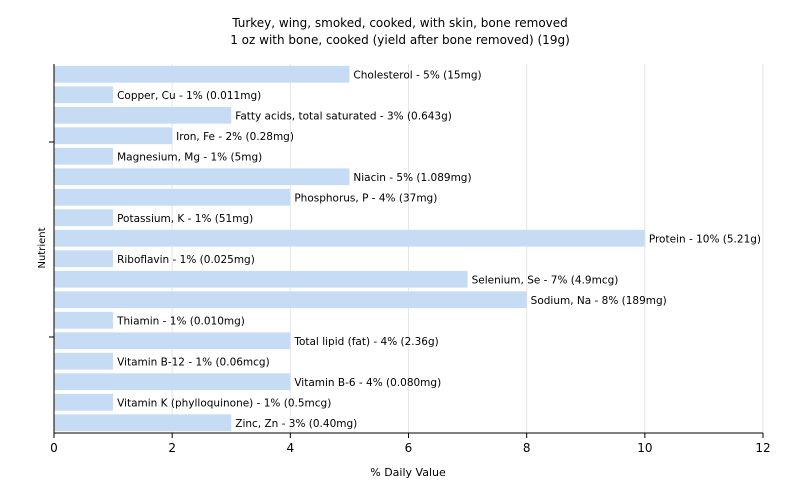 The height and width of the screenshot is (500, 800). What do you see at coordinates (180, 321) in the screenshot?
I see `bar-label: Thiamin - 1% (0.010mg)` at bounding box center [180, 321].